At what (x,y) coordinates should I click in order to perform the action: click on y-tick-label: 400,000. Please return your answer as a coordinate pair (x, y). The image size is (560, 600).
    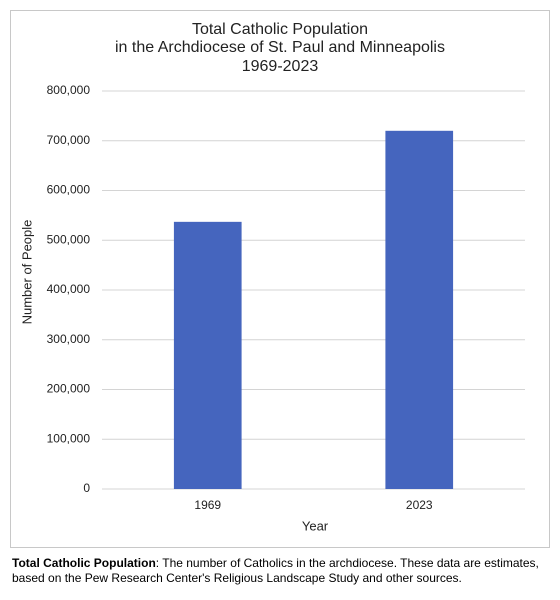
    Looking at the image, I should click on (69, 289).